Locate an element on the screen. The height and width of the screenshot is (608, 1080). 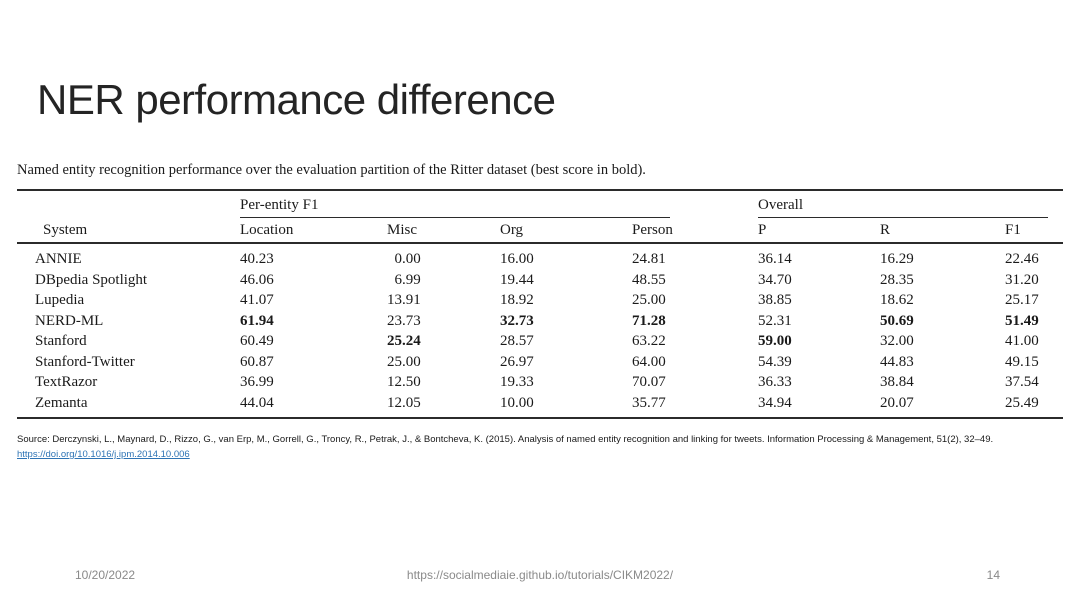
cell-system: ANNIE is located at coordinates (58, 259).